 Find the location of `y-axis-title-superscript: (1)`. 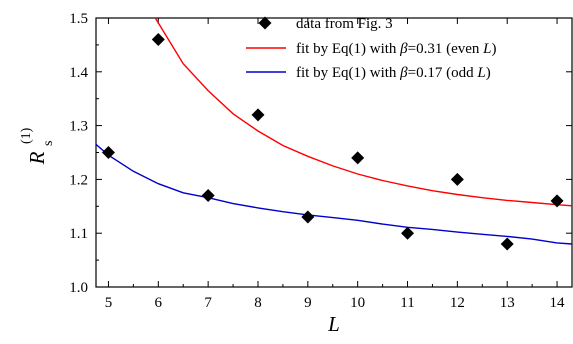

y-axis-title-superscript: (1) is located at coordinates (26, 135).